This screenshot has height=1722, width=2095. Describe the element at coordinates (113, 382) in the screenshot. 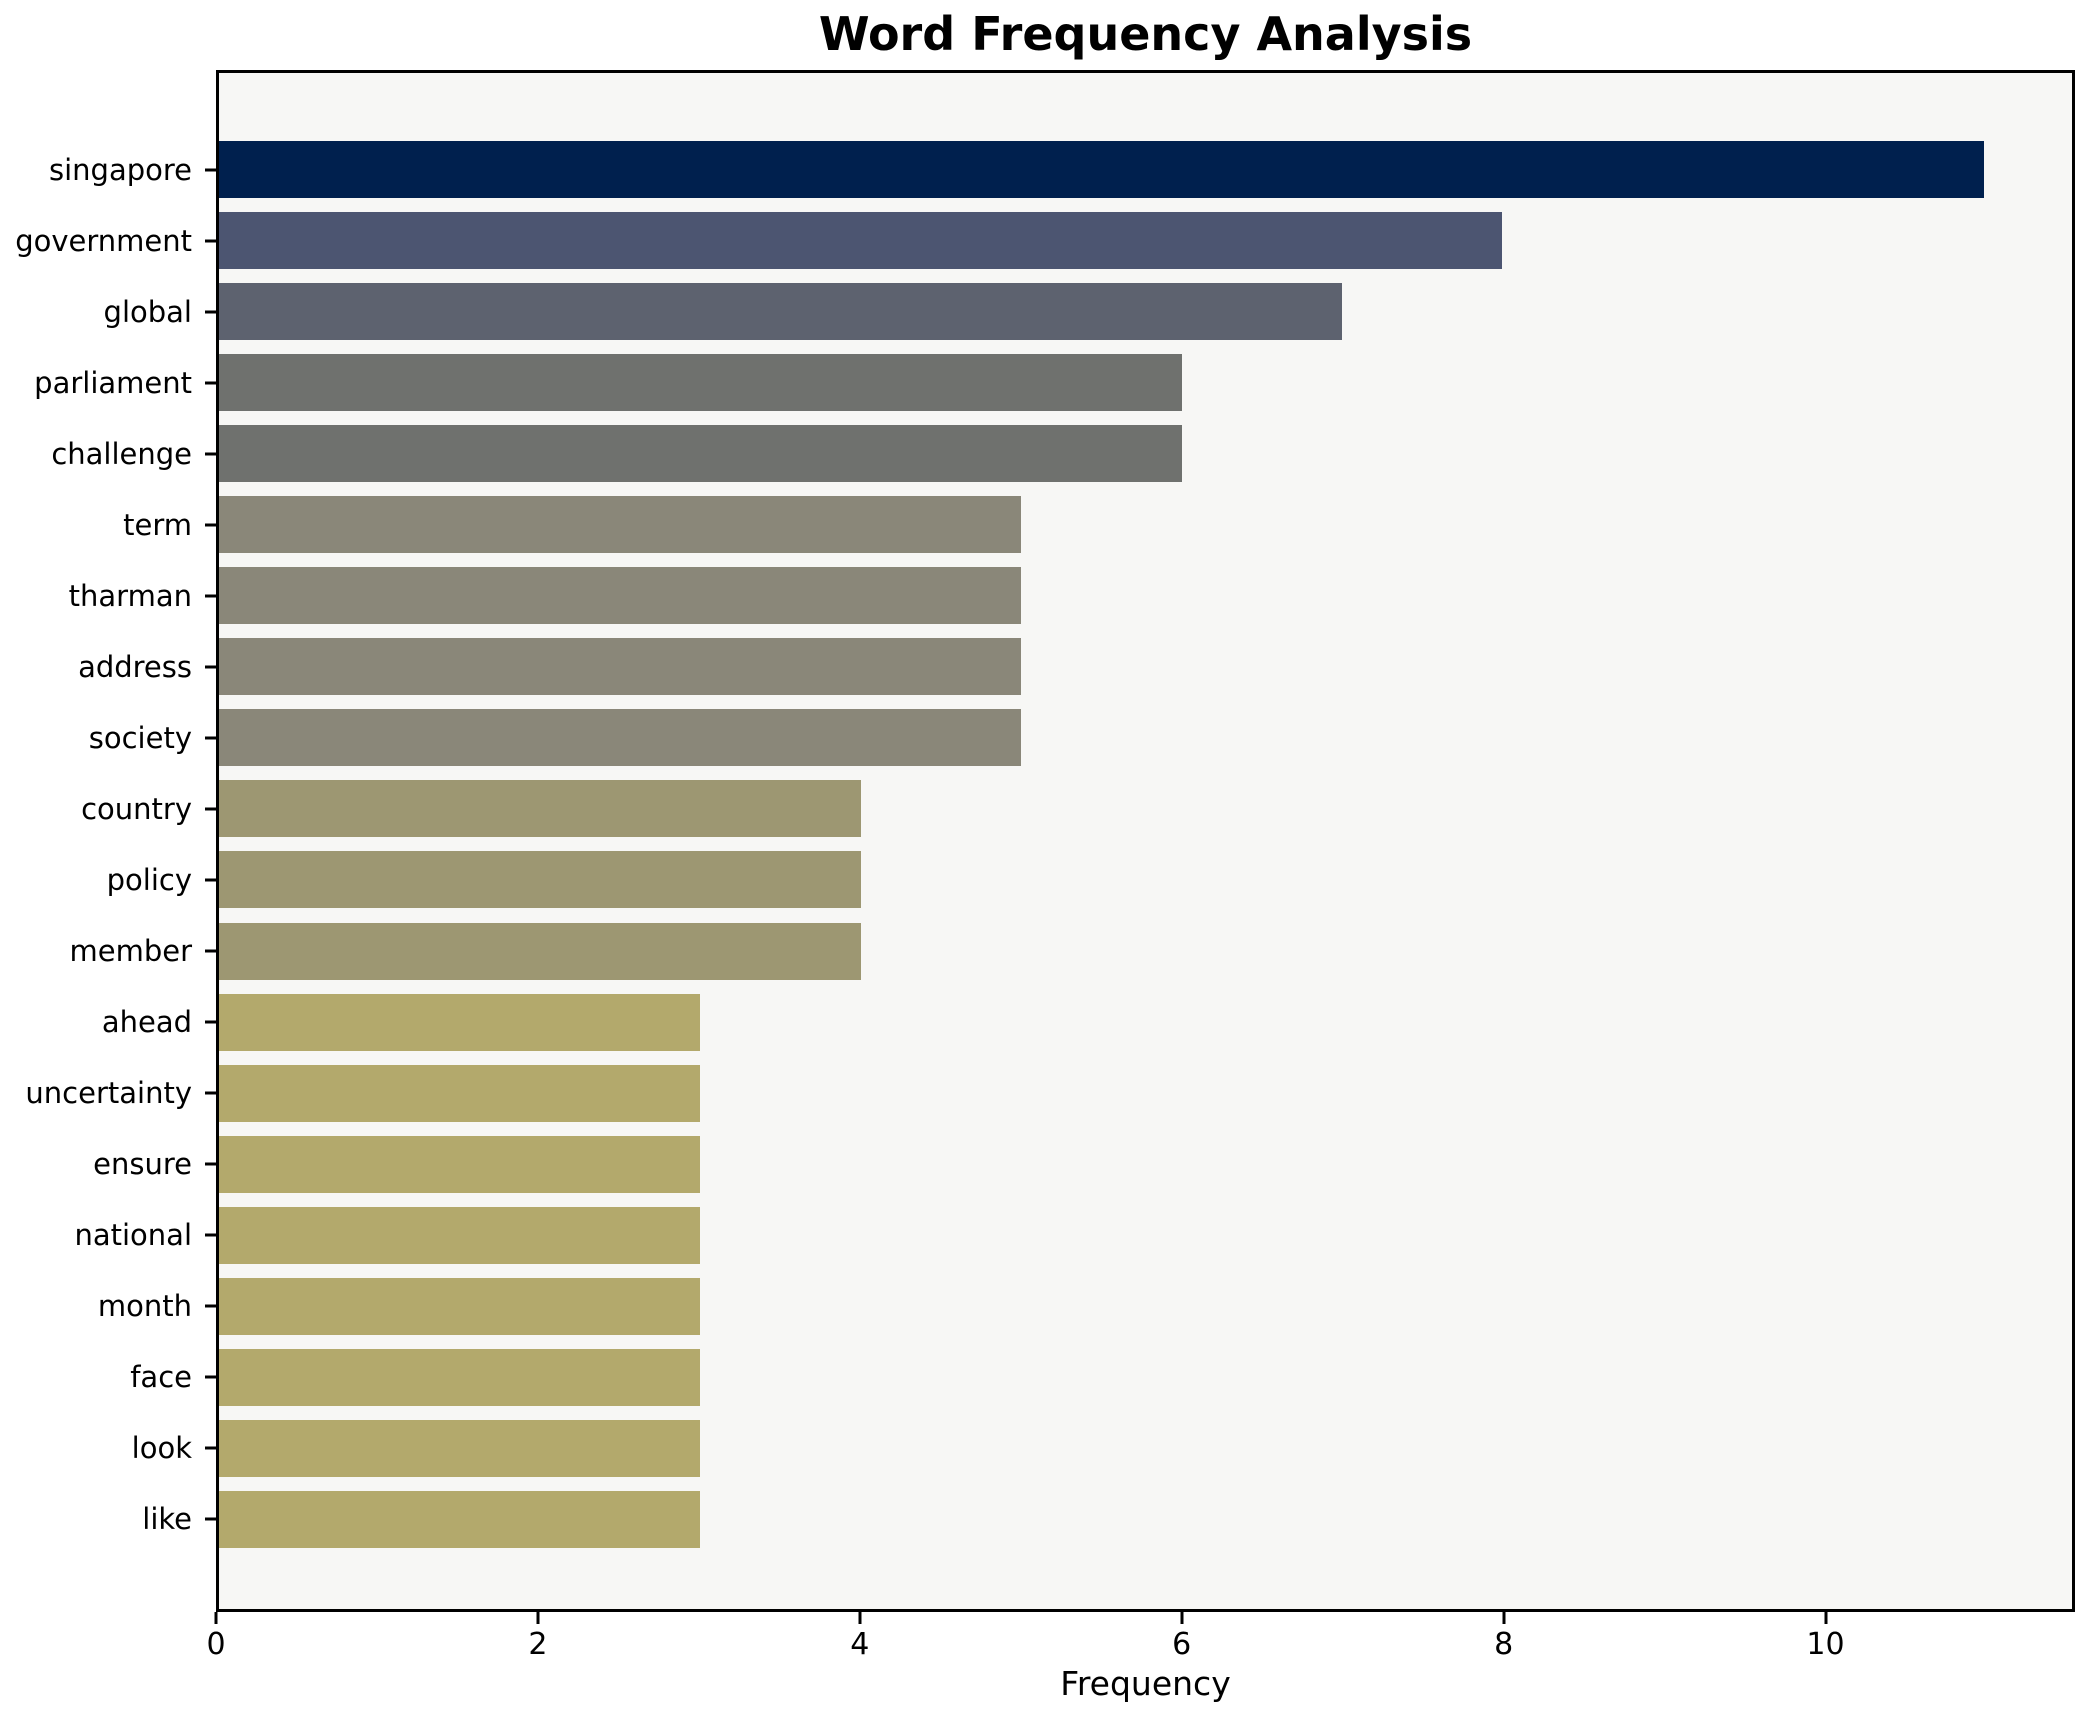

I see `y-tick-label-parliament: parliament` at that location.